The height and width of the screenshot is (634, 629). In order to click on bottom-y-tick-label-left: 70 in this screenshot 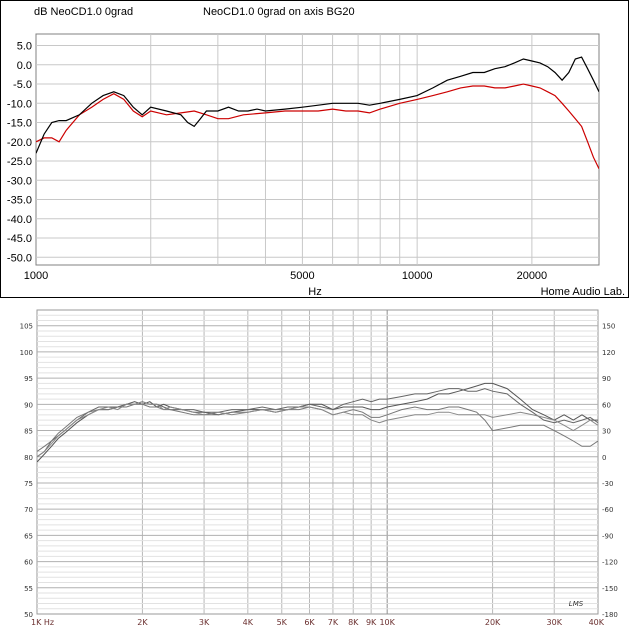, I will do `click(28, 510)`.